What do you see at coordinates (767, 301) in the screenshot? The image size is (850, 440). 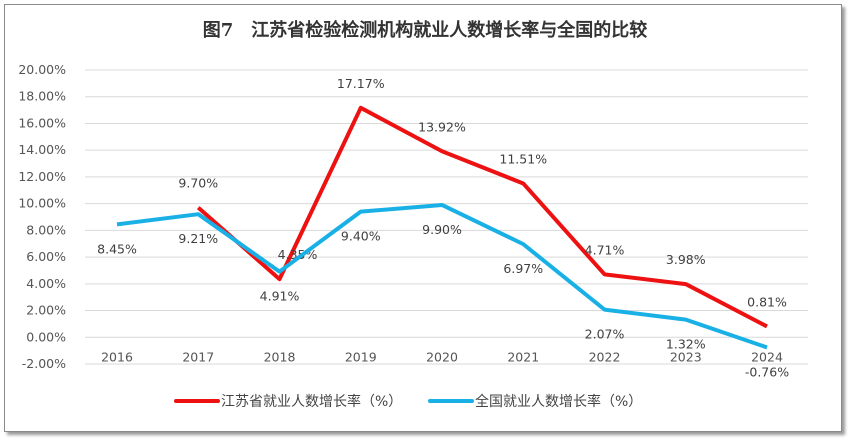 I see `data-label: 0.81%` at bounding box center [767, 301].